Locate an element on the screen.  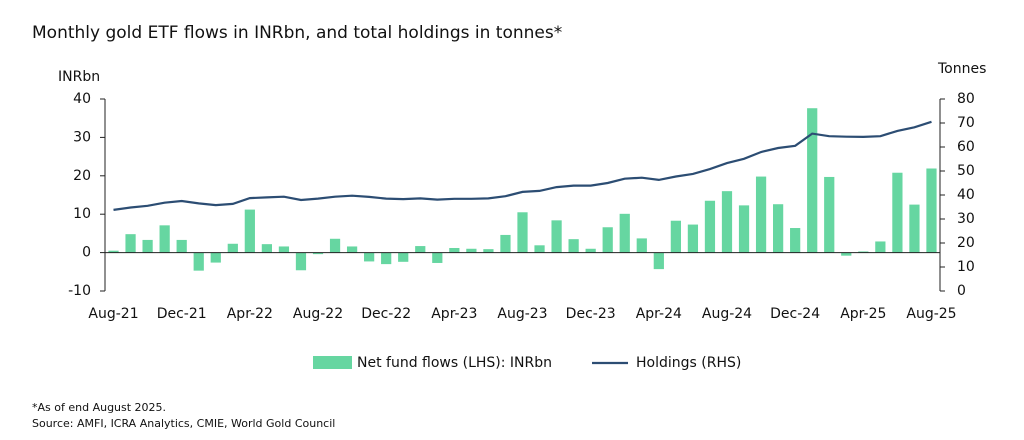
y2-tick-label: 0 is located at coordinates (961, 291).